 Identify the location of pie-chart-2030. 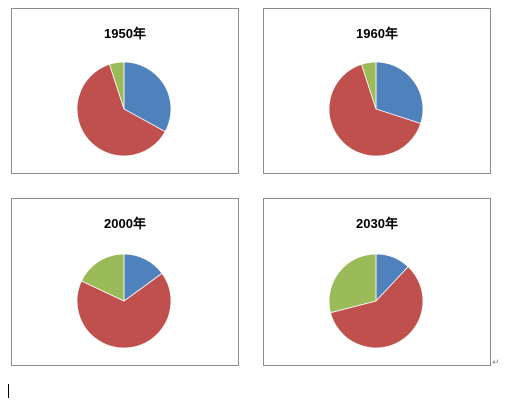
(376, 301).